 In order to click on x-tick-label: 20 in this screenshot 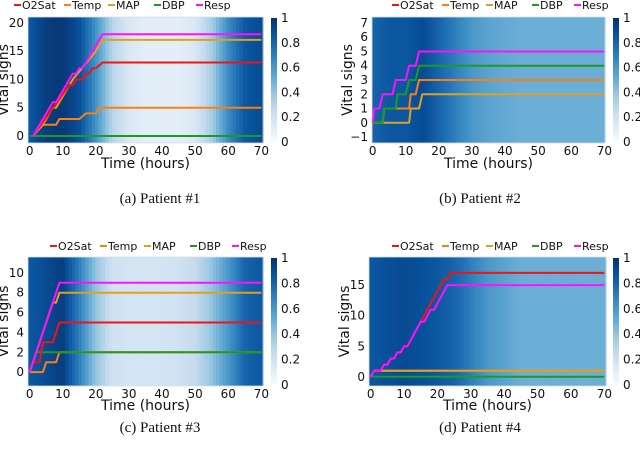, I will do `click(95, 394)`.